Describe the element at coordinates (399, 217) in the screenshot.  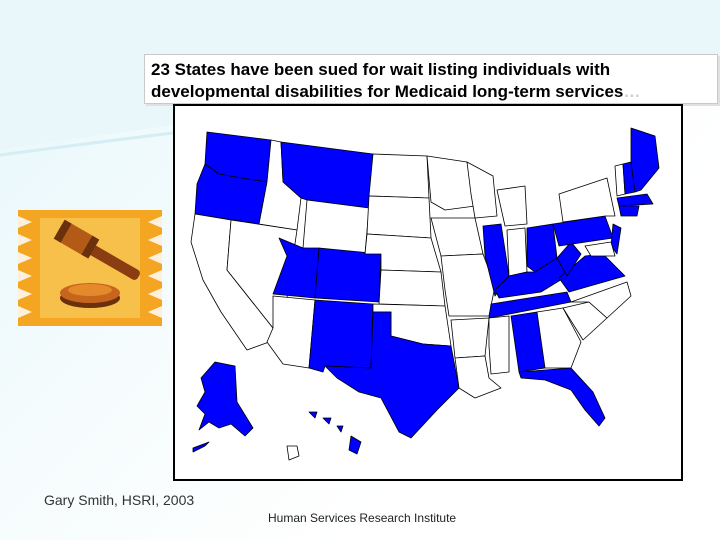
I see `state-south-dakota` at that location.